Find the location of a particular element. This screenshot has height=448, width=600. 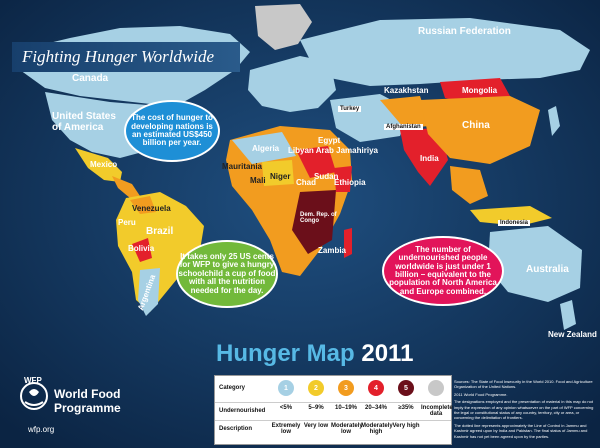

legend-desc-5: Very high is located at coordinates (406, 426).